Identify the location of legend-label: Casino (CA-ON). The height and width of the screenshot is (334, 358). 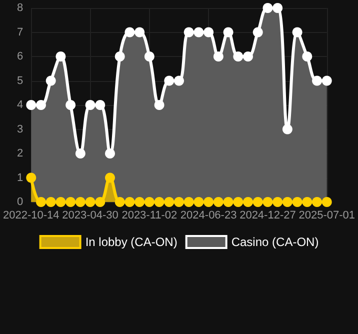
(275, 242).